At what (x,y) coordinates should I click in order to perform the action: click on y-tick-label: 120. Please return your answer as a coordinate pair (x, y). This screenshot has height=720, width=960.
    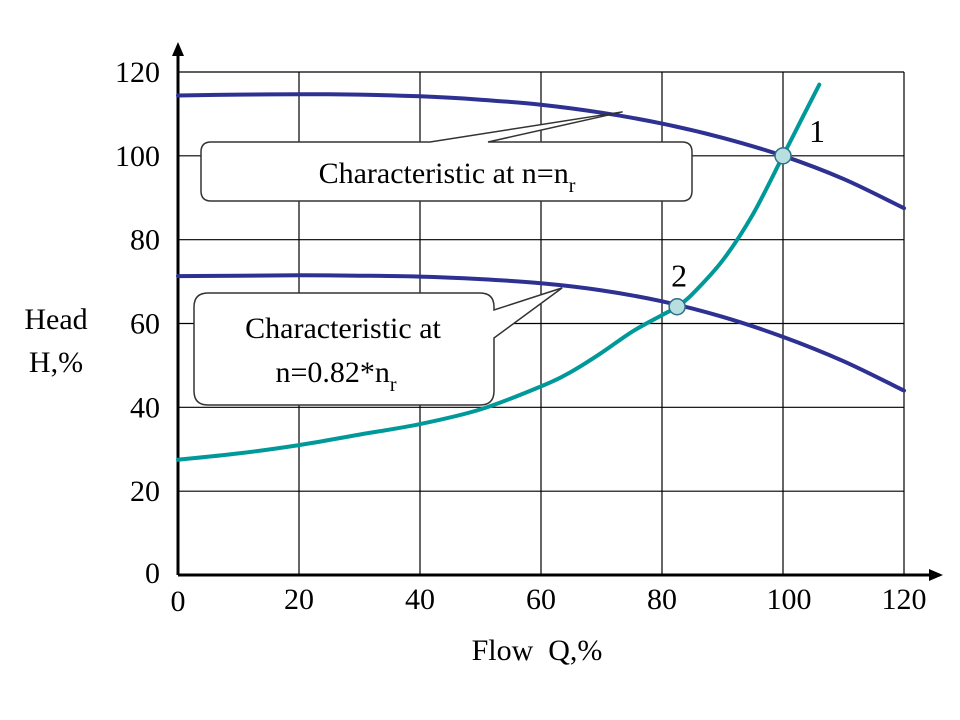
    Looking at the image, I should click on (137, 72).